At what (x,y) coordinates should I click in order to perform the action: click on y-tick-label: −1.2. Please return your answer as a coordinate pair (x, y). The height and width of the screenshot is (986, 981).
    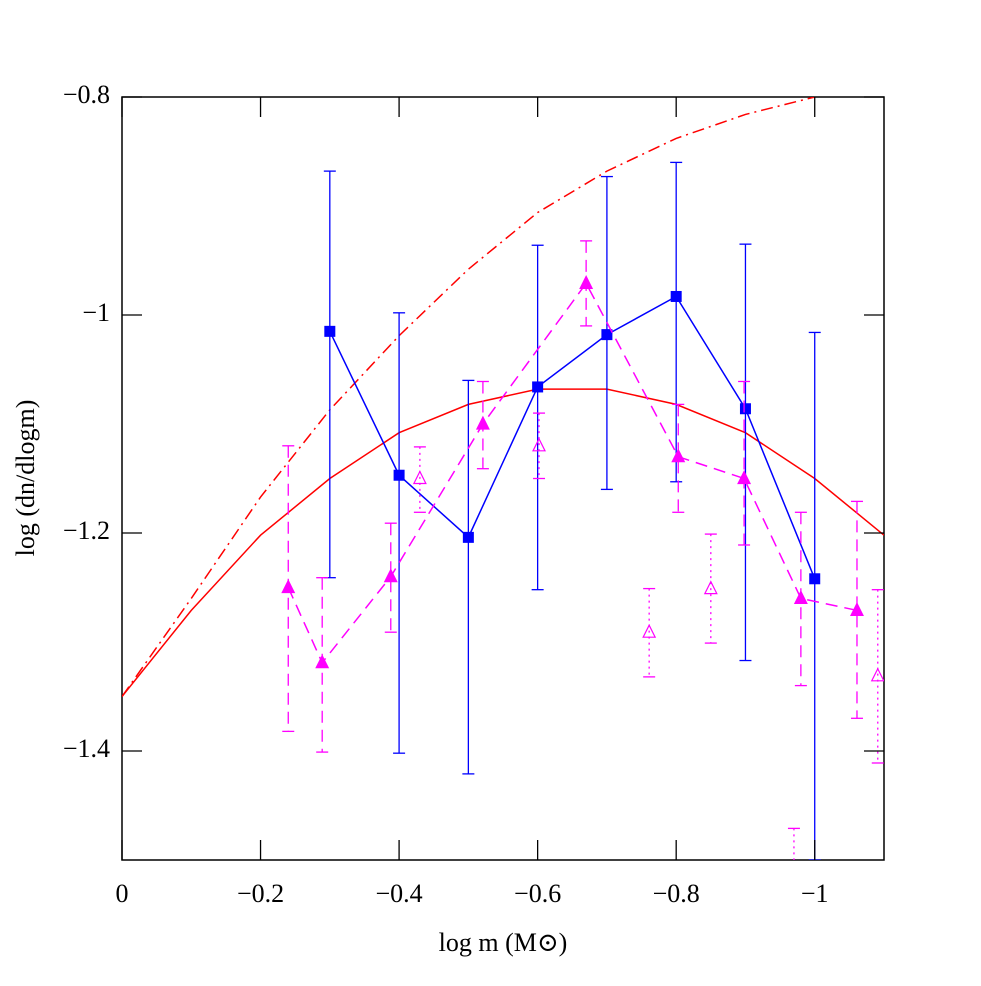
    Looking at the image, I should click on (86, 530).